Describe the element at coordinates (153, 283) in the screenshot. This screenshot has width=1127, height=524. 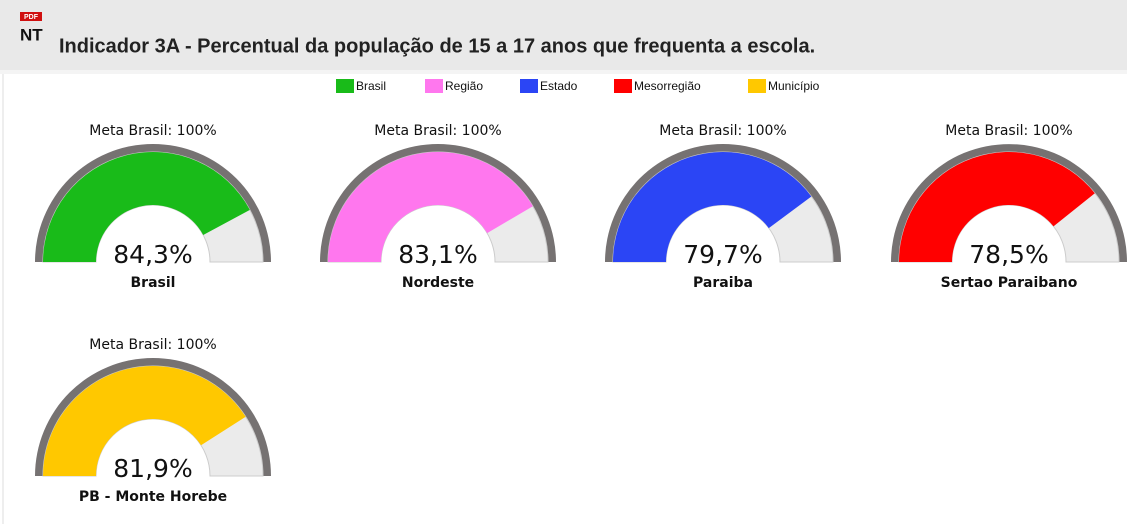
I see `gauge-label: Brasil` at that location.